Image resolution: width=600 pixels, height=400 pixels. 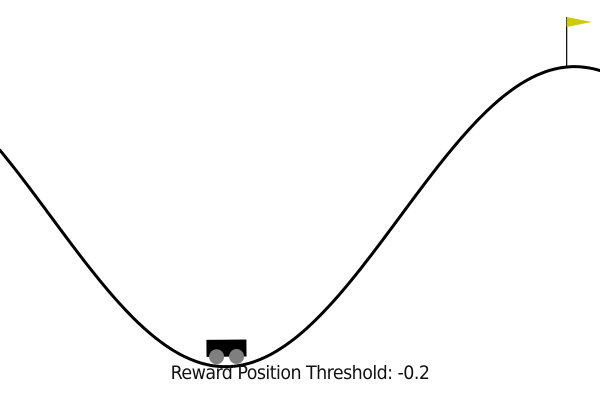 I want to click on car-wheel-front, so click(x=237, y=357).